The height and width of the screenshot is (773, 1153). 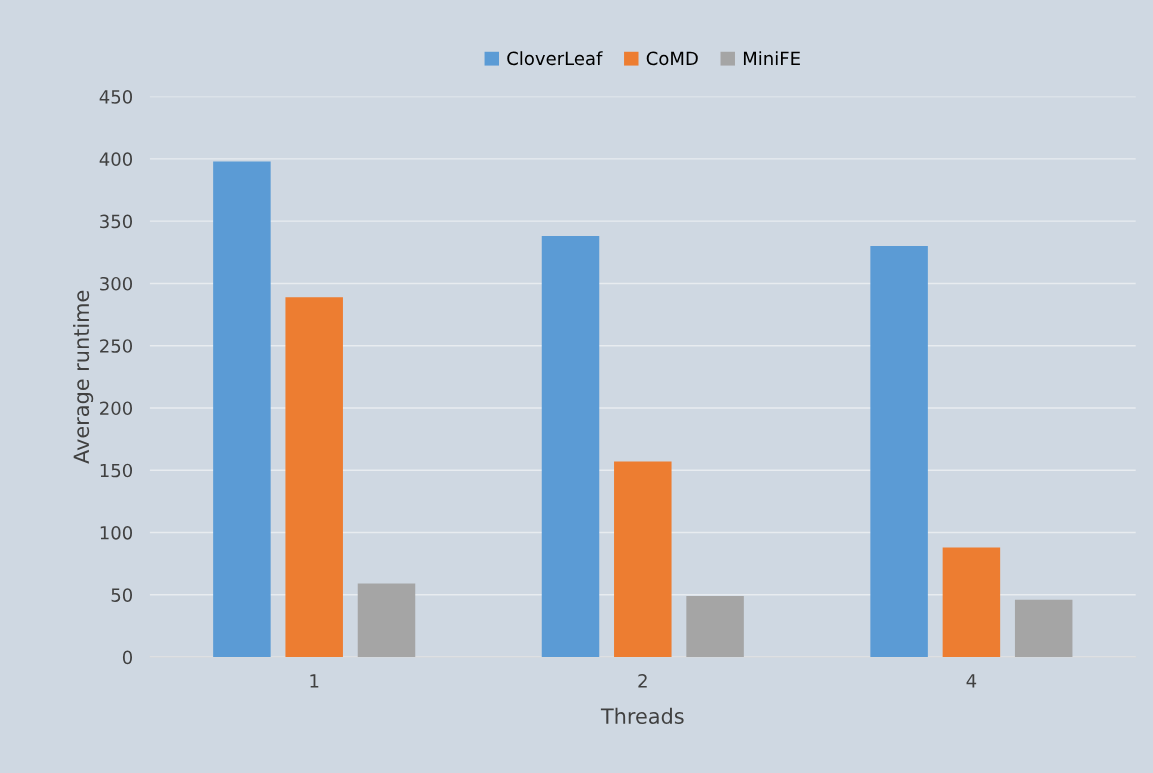 I want to click on legend-label: CoMD, so click(x=672, y=58).